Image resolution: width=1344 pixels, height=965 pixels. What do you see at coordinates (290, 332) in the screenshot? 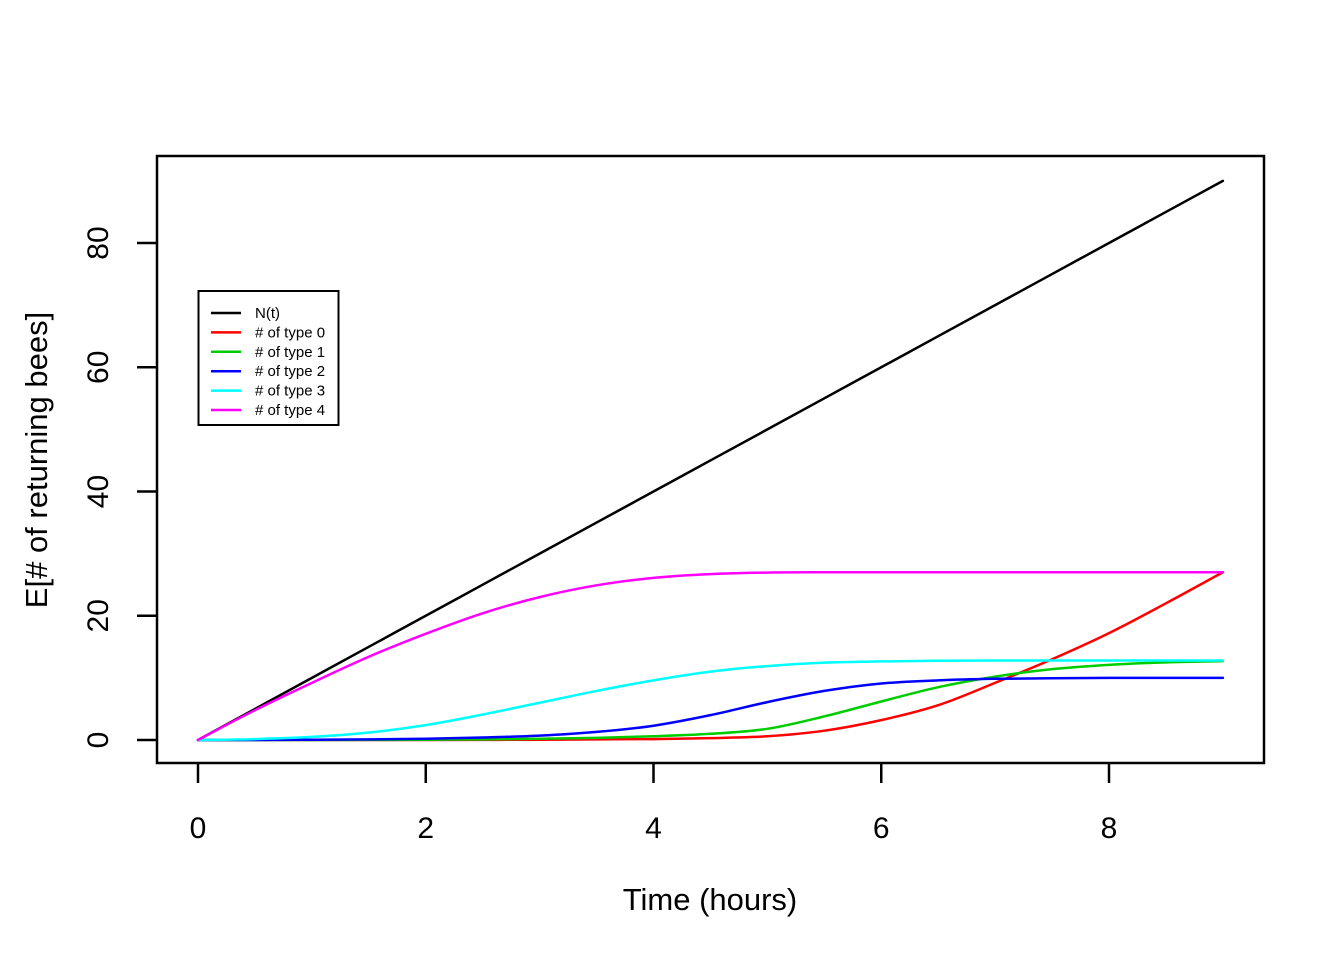
I see `legend-entry-label: # of type 0` at bounding box center [290, 332].